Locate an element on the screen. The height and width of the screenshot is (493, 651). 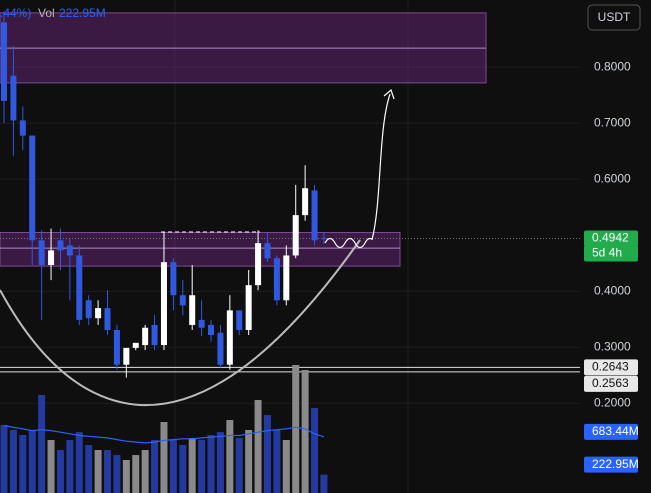
currency: USDT is located at coordinates (614, 17).